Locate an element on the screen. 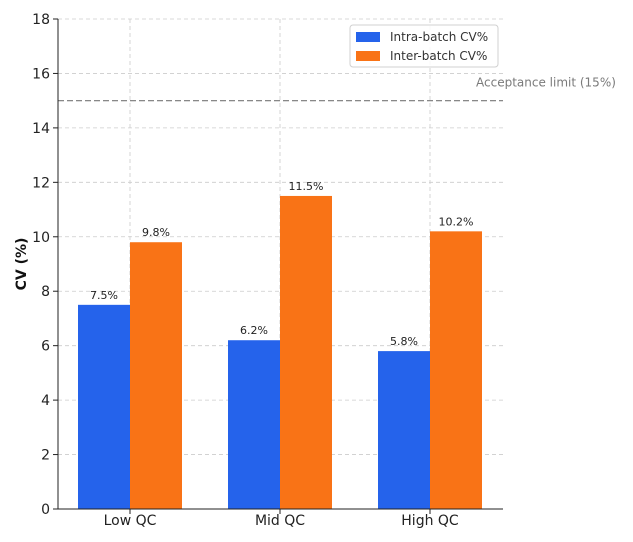 The image size is (633, 542). legend: Intra-batch CV% Inter-batch CV% is located at coordinates (424, 46).